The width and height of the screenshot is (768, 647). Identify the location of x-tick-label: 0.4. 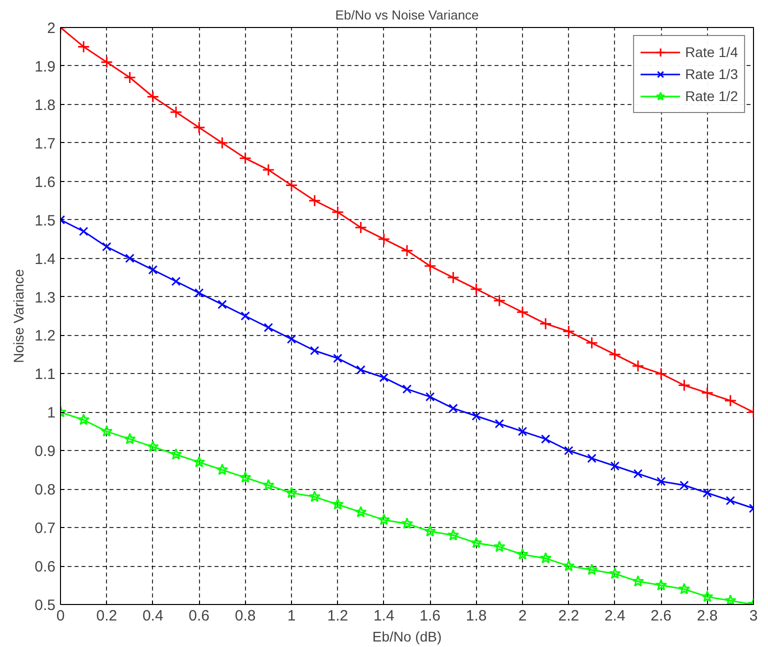
(153, 616).